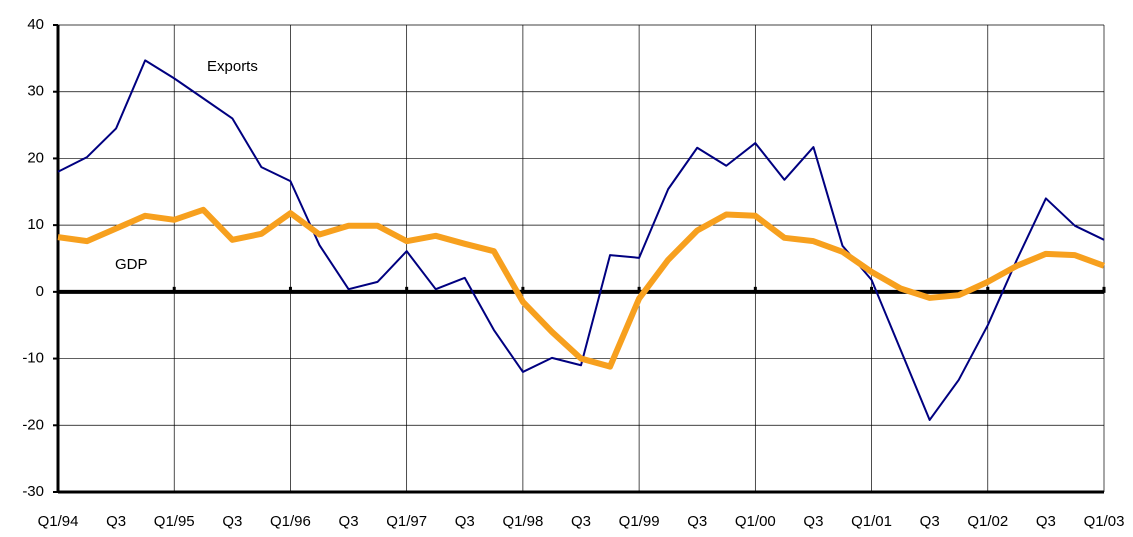 Image resolution: width=1133 pixels, height=537 pixels. I want to click on x-tick-label: Q1/95, so click(174, 521).